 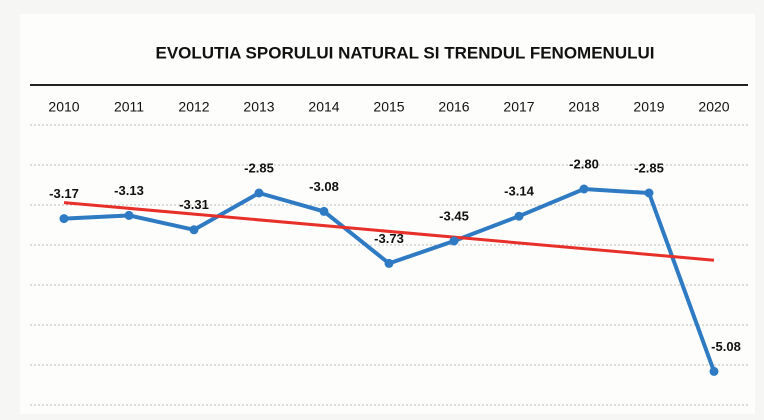 What do you see at coordinates (63, 107) in the screenshot?
I see `x-tick-label: 2010` at bounding box center [63, 107].